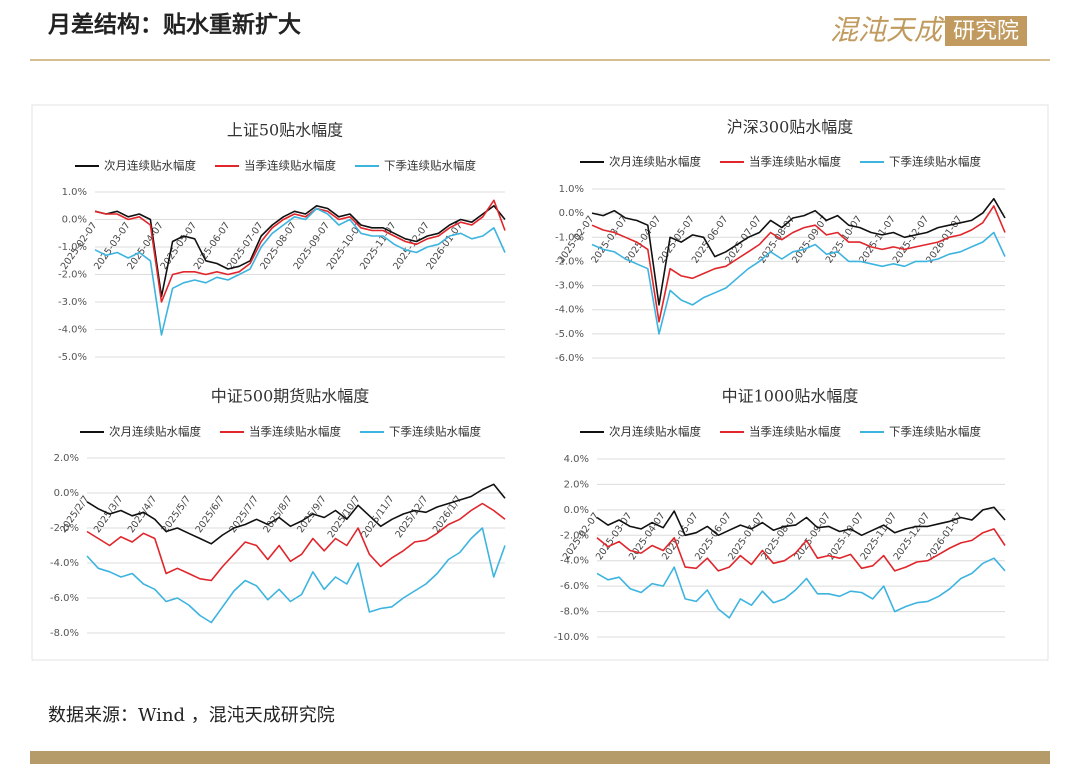 This screenshot has height=768, width=1080. What do you see at coordinates (290, 396) in the screenshot?
I see `chart-title: 中证500期货贴水幅度` at bounding box center [290, 396].